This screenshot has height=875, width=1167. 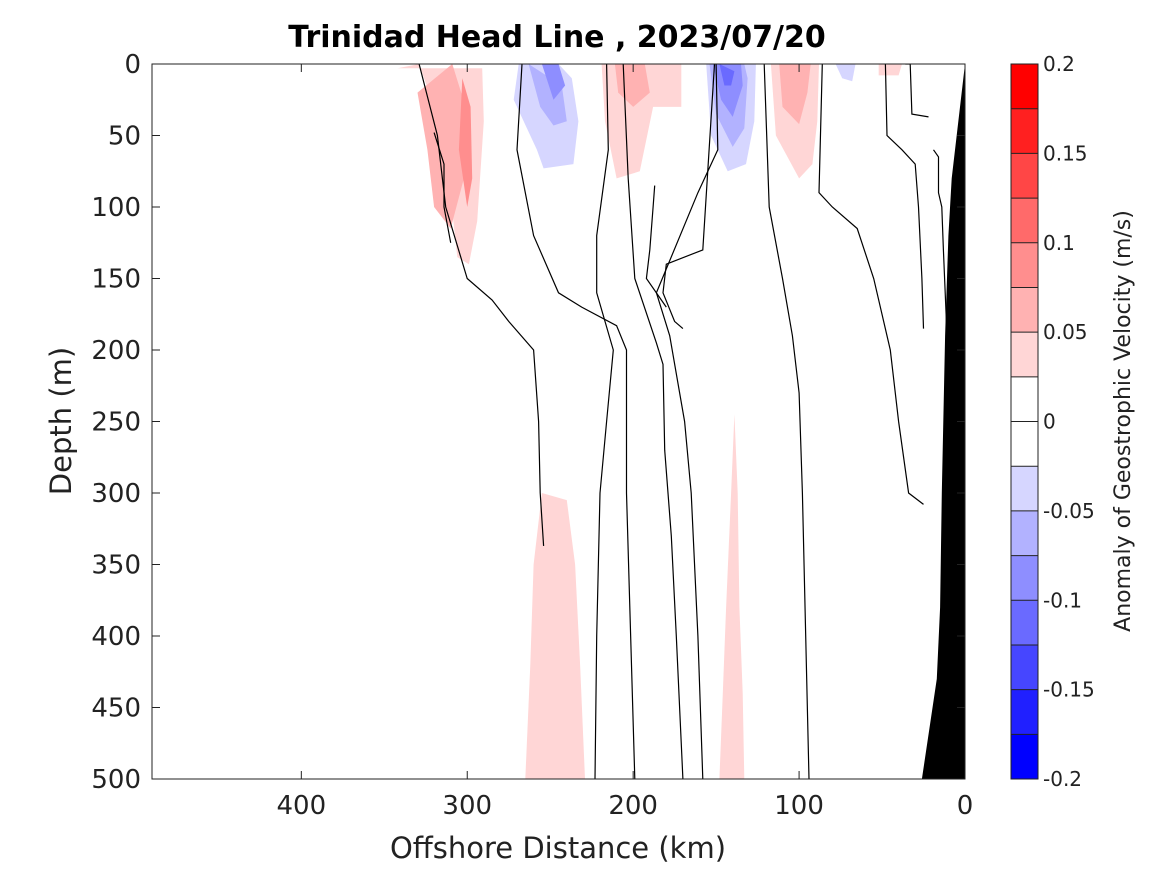 What do you see at coordinates (1062, 779) in the screenshot?
I see `colorbar-tick-label: -0.2` at bounding box center [1062, 779].